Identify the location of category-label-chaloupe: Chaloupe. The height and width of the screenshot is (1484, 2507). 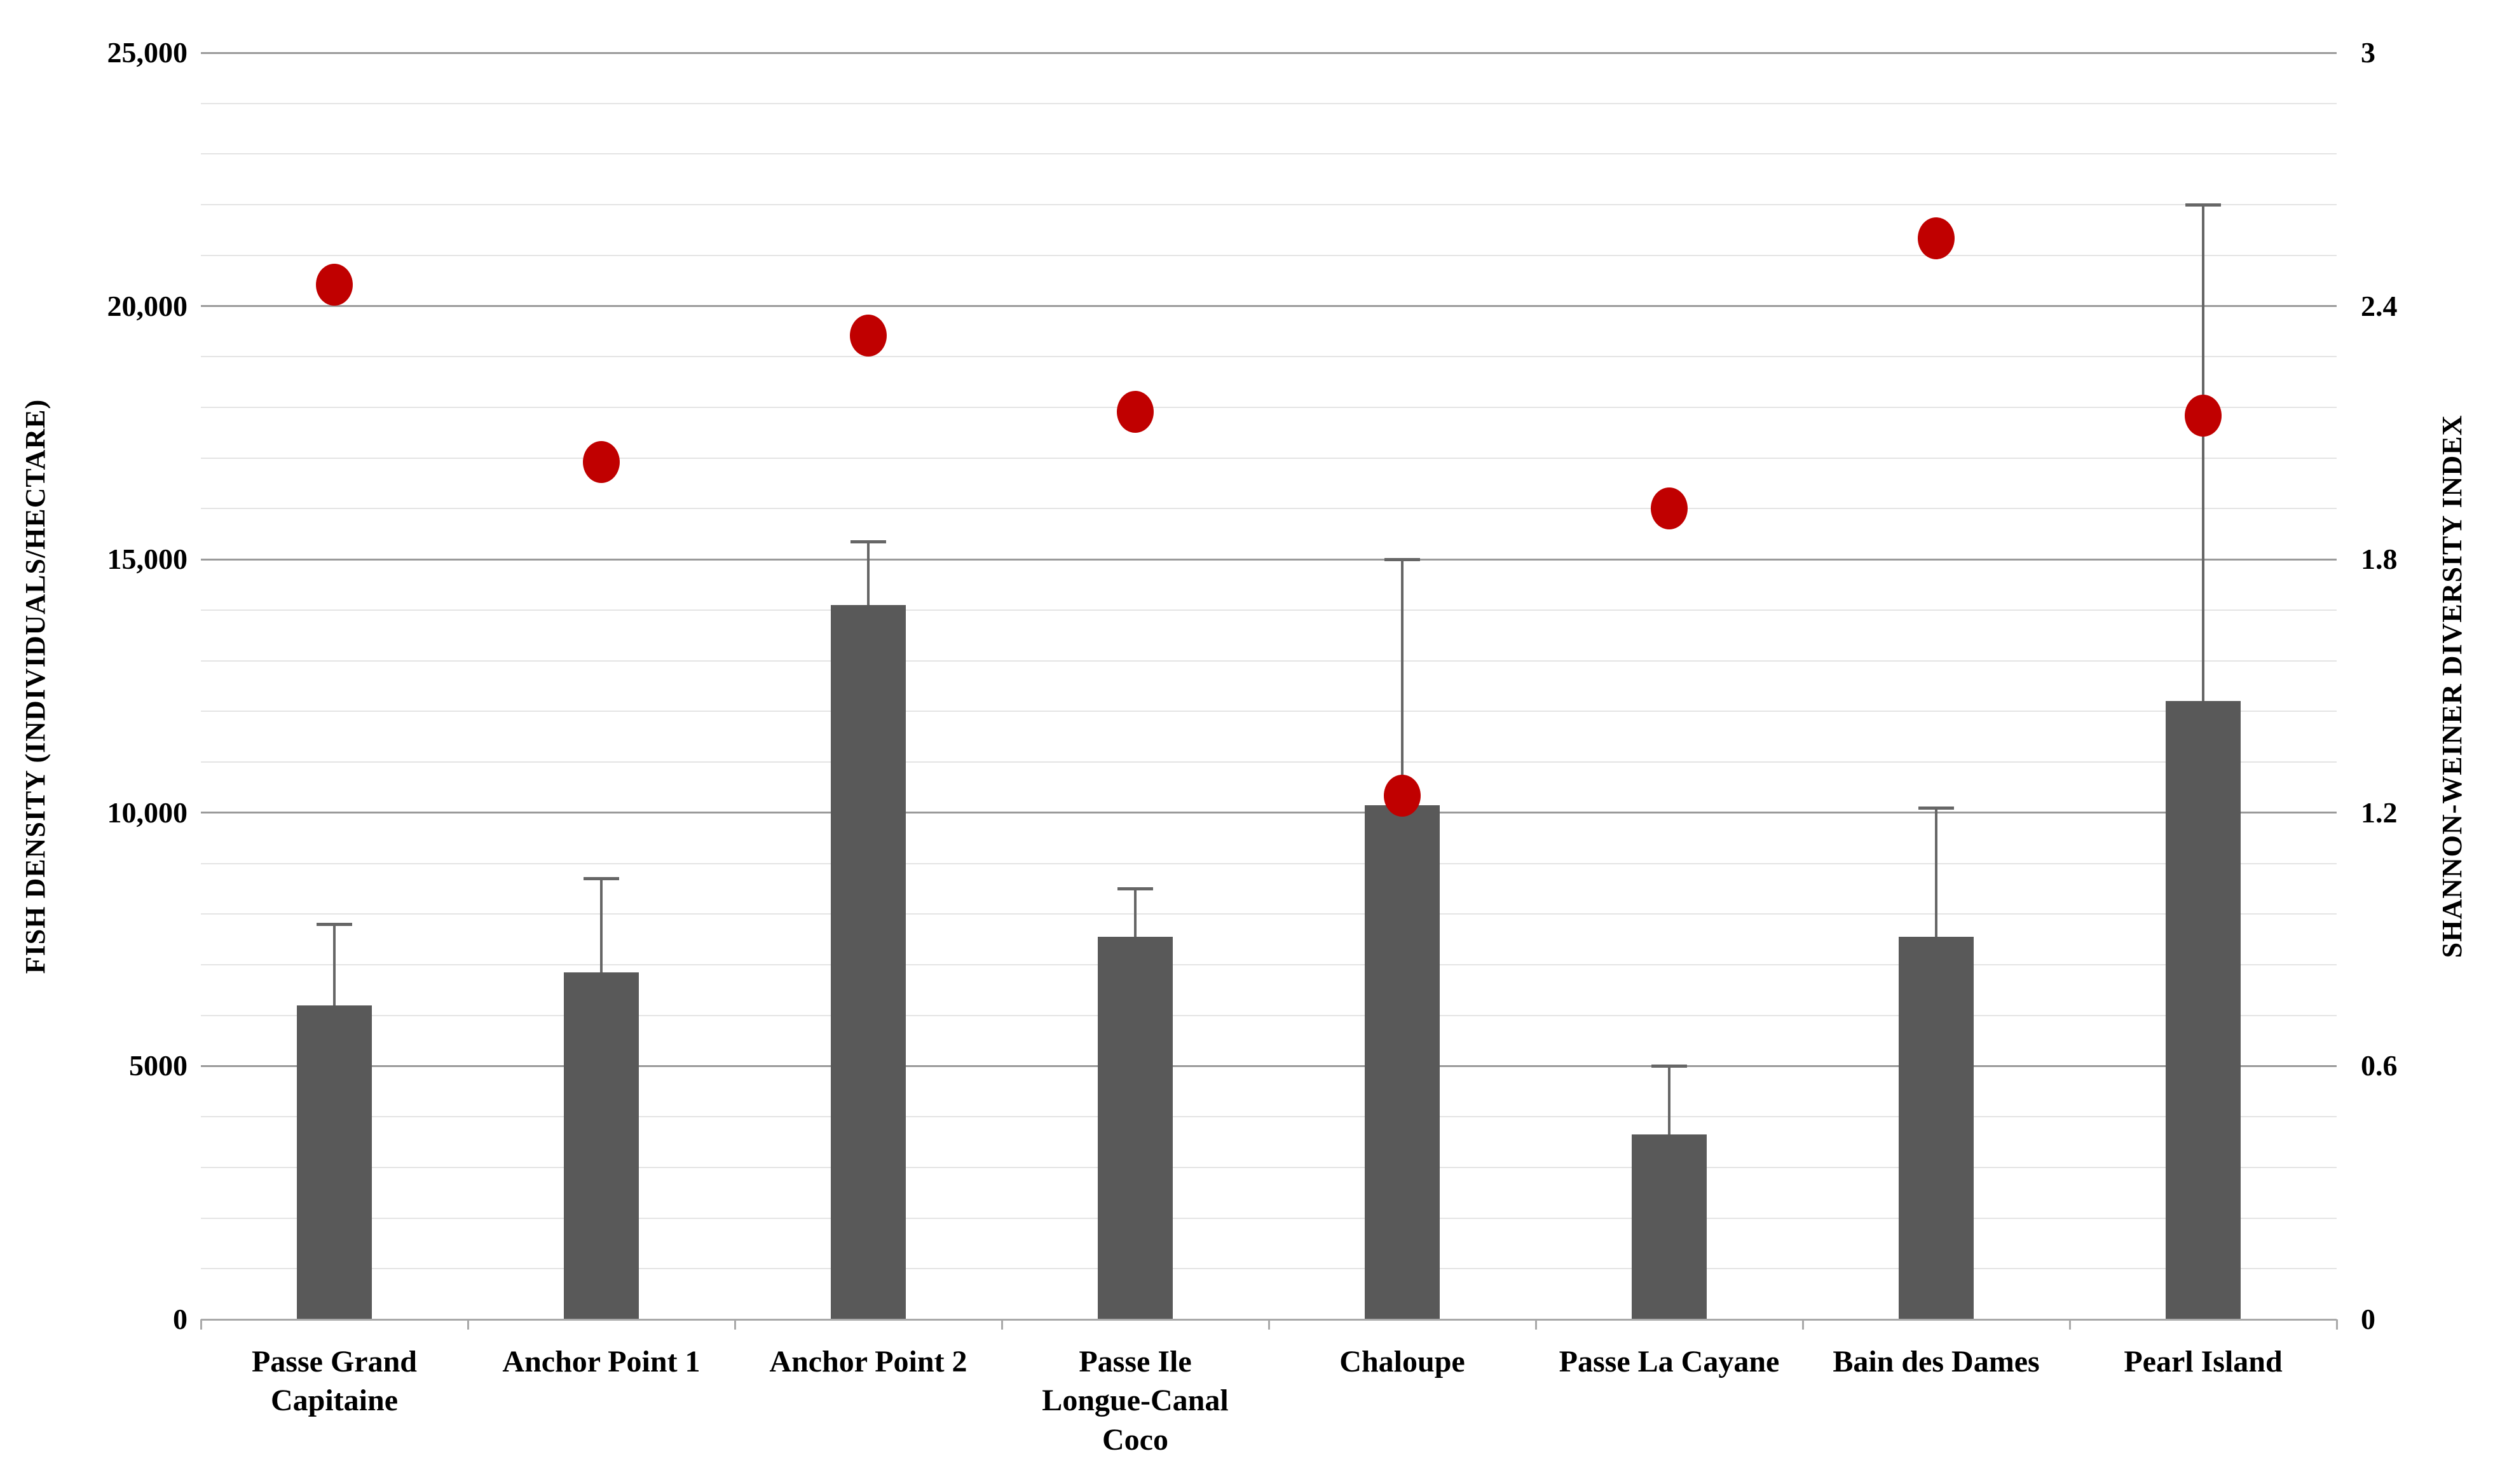
(1402, 1362).